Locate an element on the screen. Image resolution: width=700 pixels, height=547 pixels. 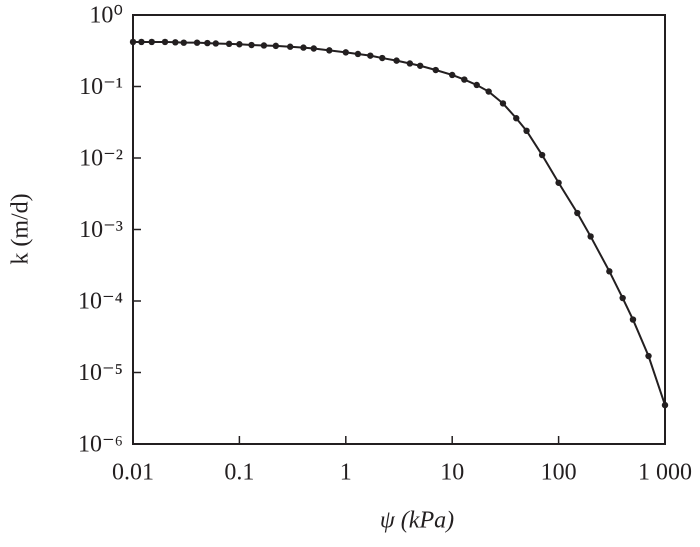
x-tick-label: 0.1 is located at coordinates (239, 473).